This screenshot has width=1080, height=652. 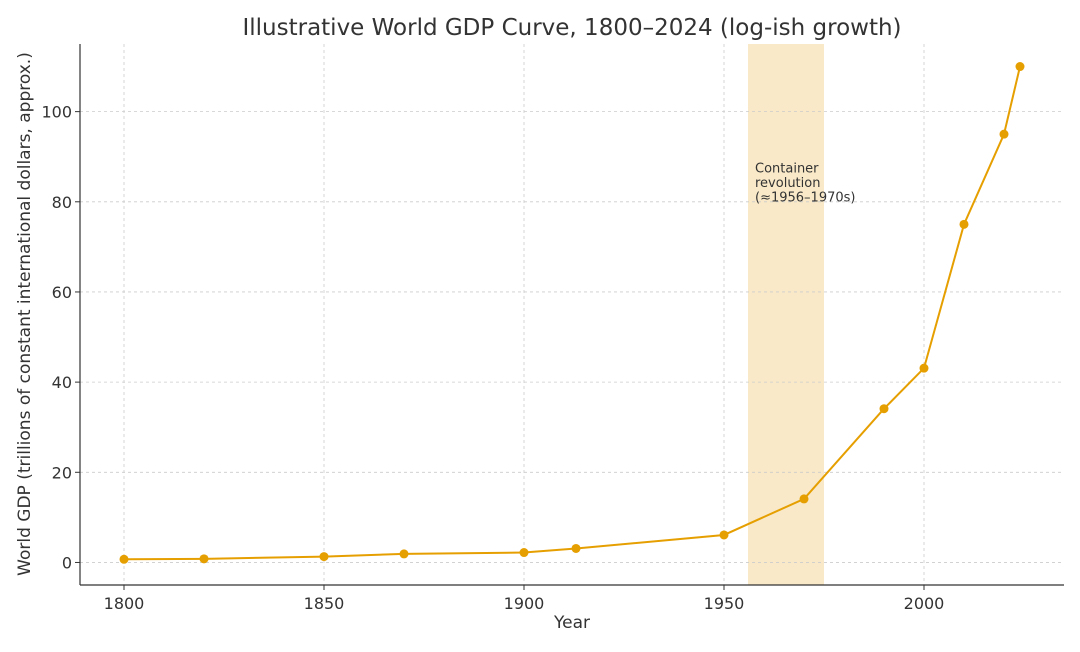 I want to click on annotation-line: revolution, so click(x=787, y=183).